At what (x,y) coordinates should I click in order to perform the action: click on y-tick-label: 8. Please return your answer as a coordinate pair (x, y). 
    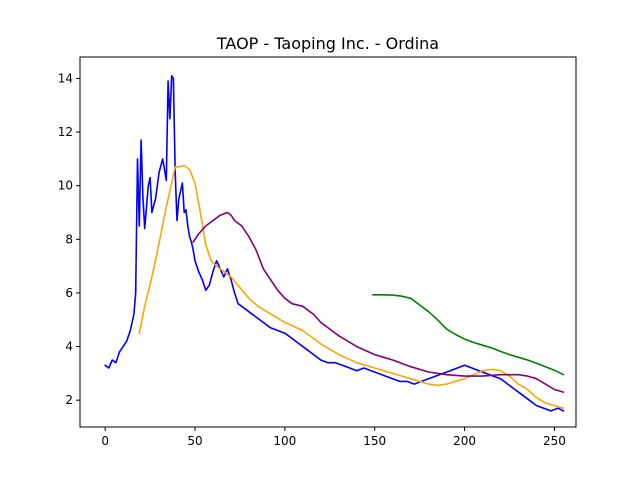
    Looking at the image, I should click on (69, 239).